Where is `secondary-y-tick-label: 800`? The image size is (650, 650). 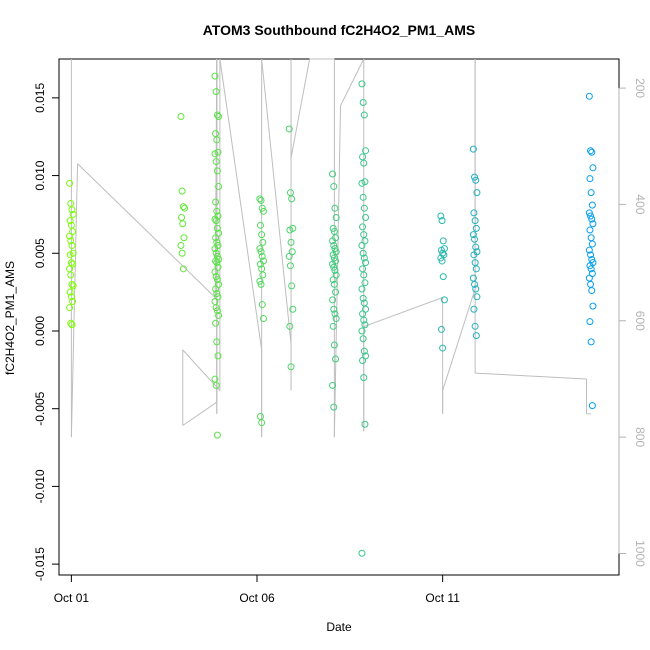 secondary-y-tick-label: 800 is located at coordinates (640, 437).